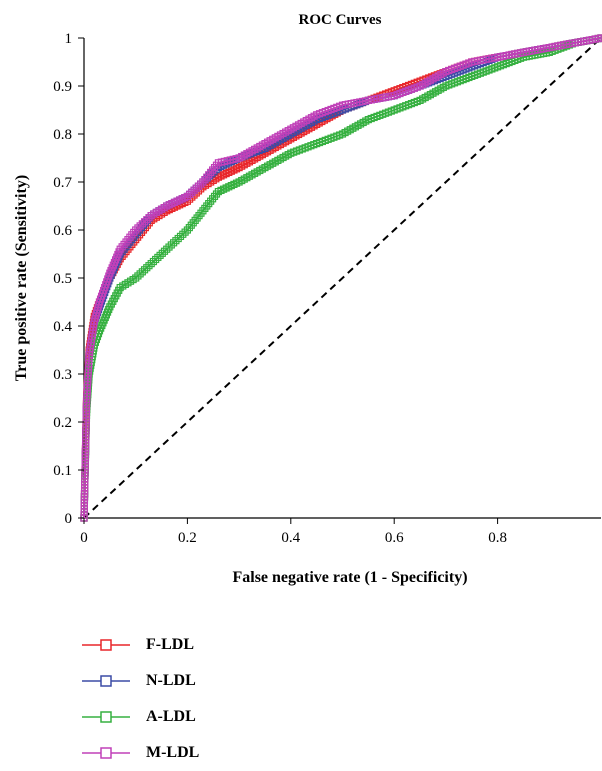 The width and height of the screenshot is (602, 771). Describe the element at coordinates (21, 278) in the screenshot. I see `y-axis-label: True positive rate (Sensitivity)` at that location.